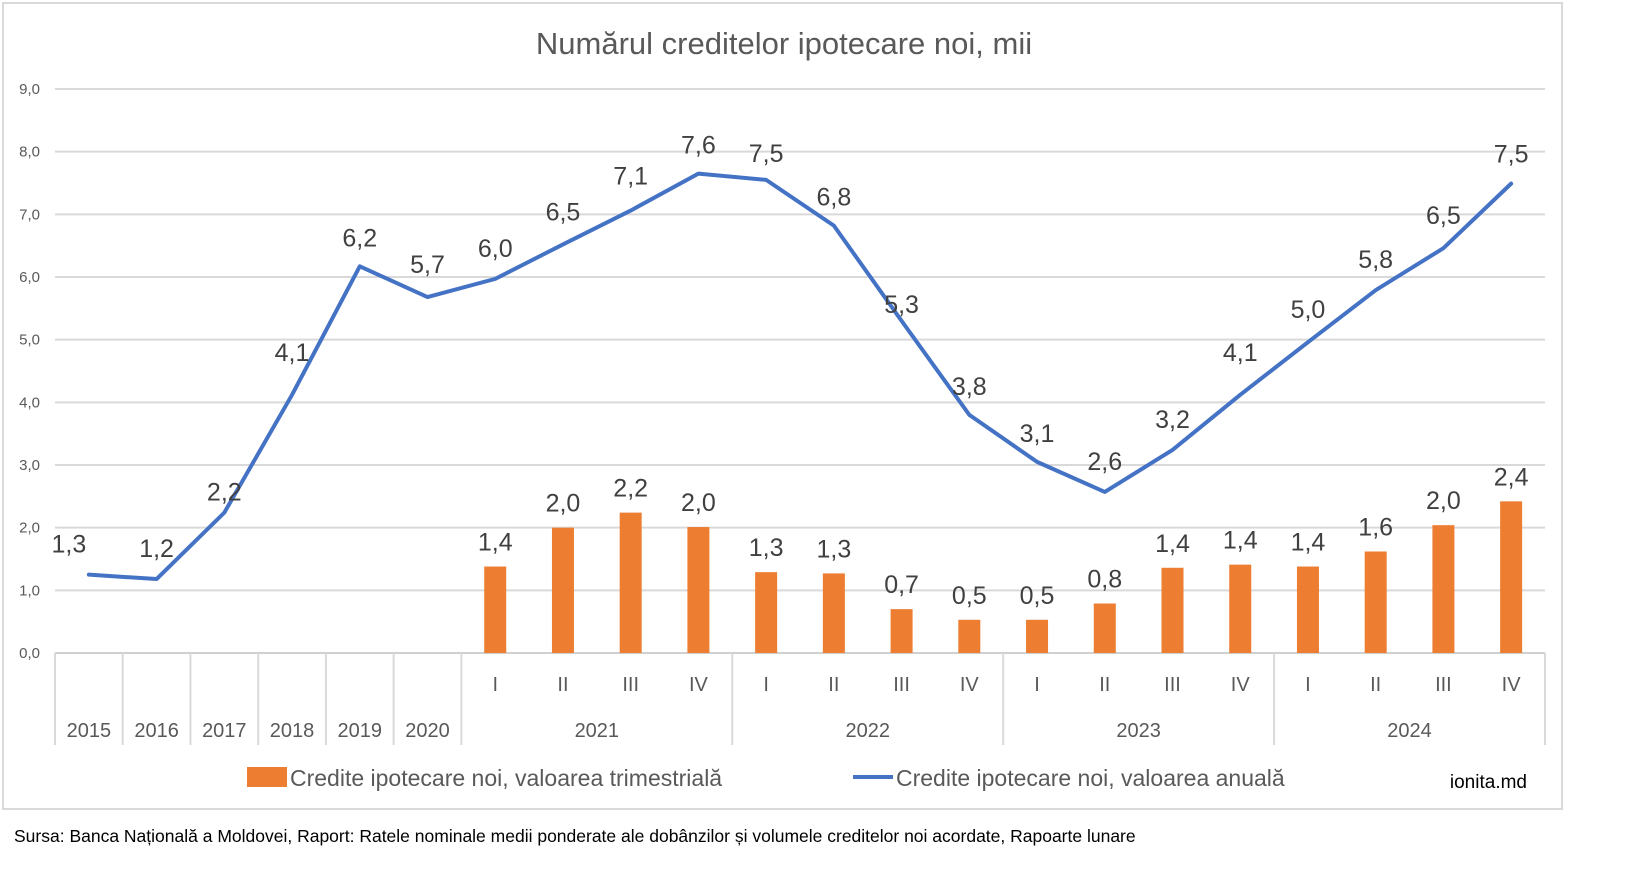 The width and height of the screenshot is (1628, 892). Describe the element at coordinates (901, 305) in the screenshot. I see `line-data-label: 5,3` at that location.